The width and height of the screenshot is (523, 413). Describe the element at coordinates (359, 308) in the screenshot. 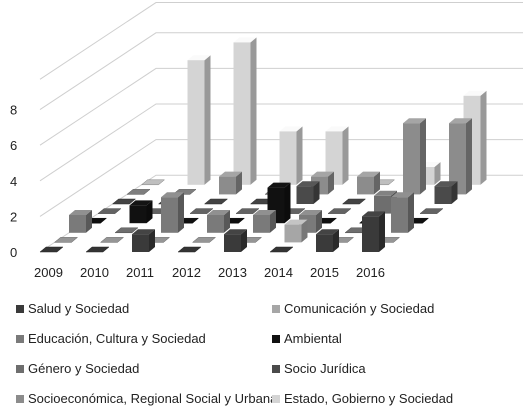

I see `legend-label: Comunicación y Sociedad` at that location.